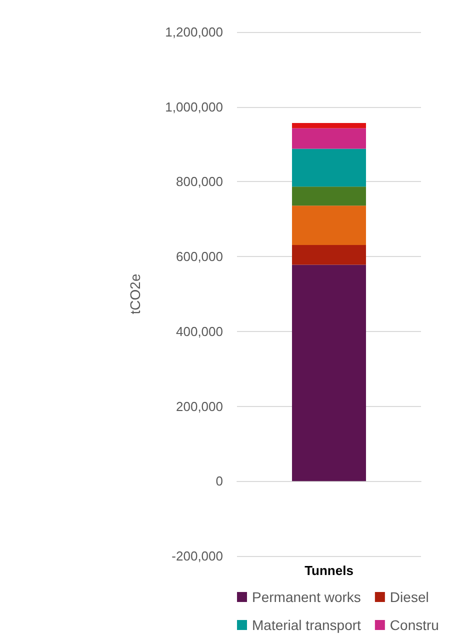 This screenshot has width=466, height=639. I want to click on y-tick-label: 200,000, so click(199, 406).